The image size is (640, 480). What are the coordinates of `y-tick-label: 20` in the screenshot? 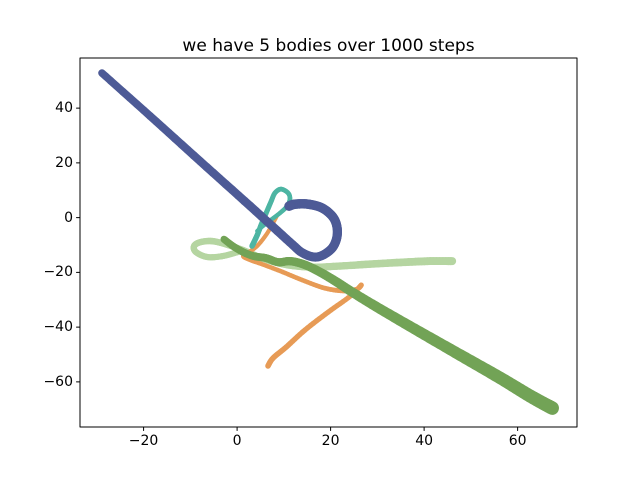 It's located at (64, 162).